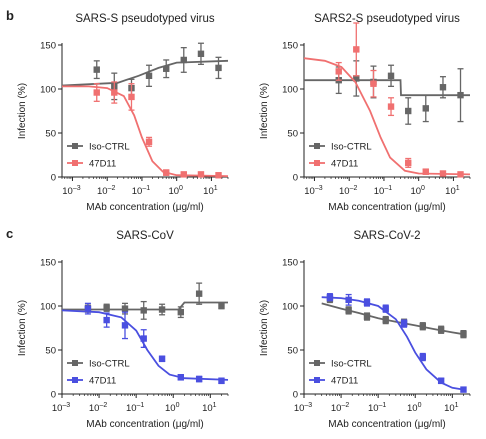 The width and height of the screenshot is (486, 439). Describe the element at coordinates (10, 15) in the screenshot. I see `panel-letter-b: b` at that location.